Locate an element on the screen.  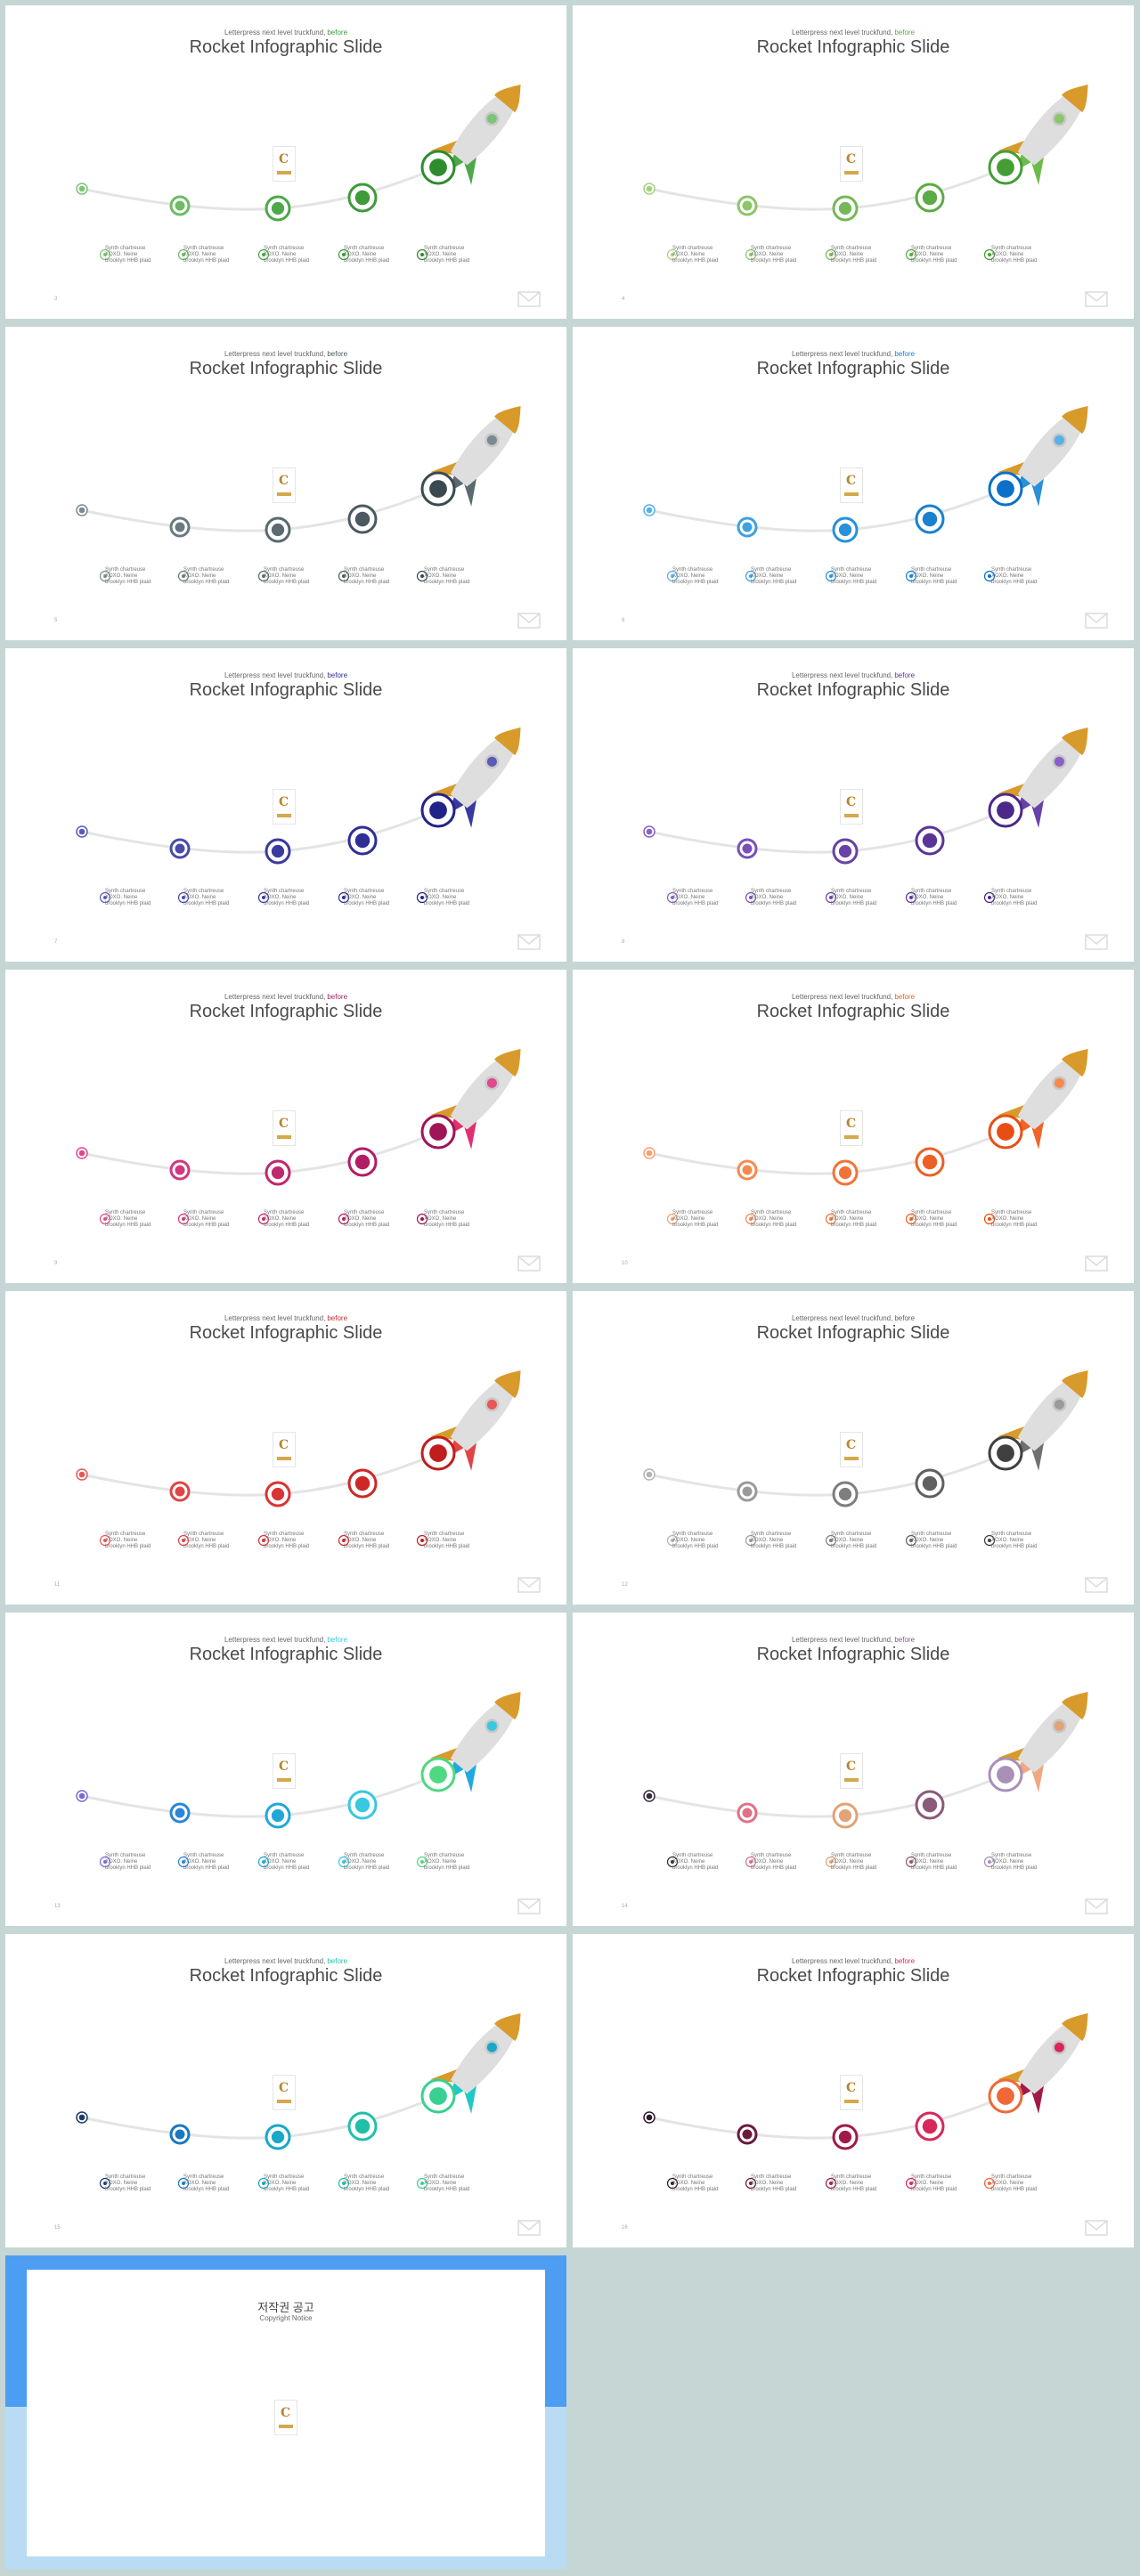
notice-card: 저작권 공고 Copyright Notice C is located at coordinates (286, 2413).